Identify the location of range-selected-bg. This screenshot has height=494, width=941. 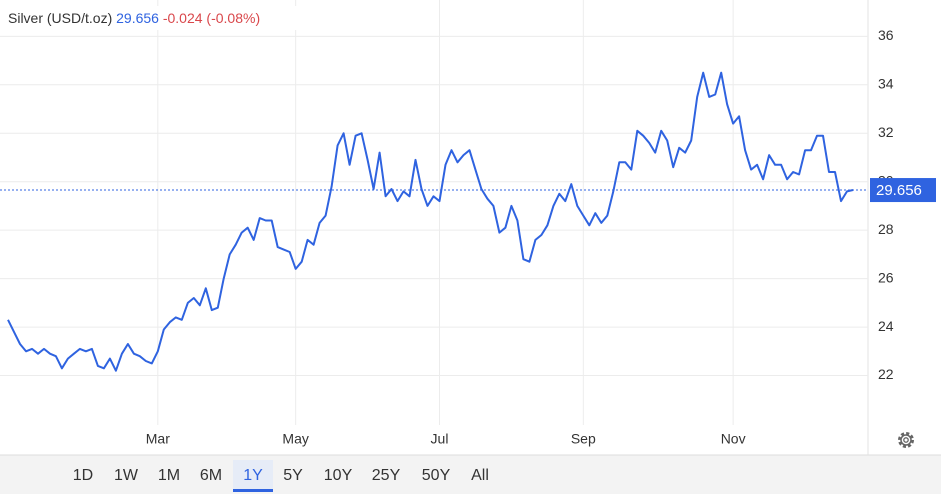
(253, 476).